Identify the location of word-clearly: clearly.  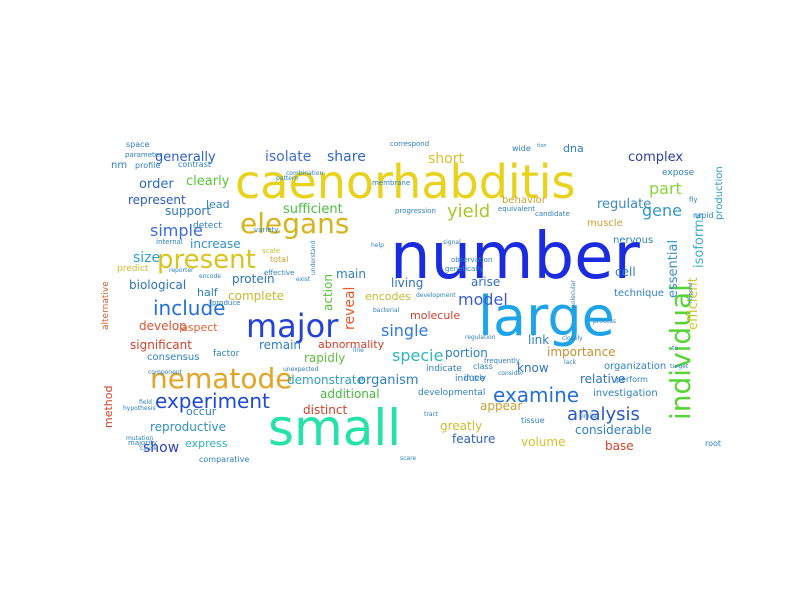
(208, 181).